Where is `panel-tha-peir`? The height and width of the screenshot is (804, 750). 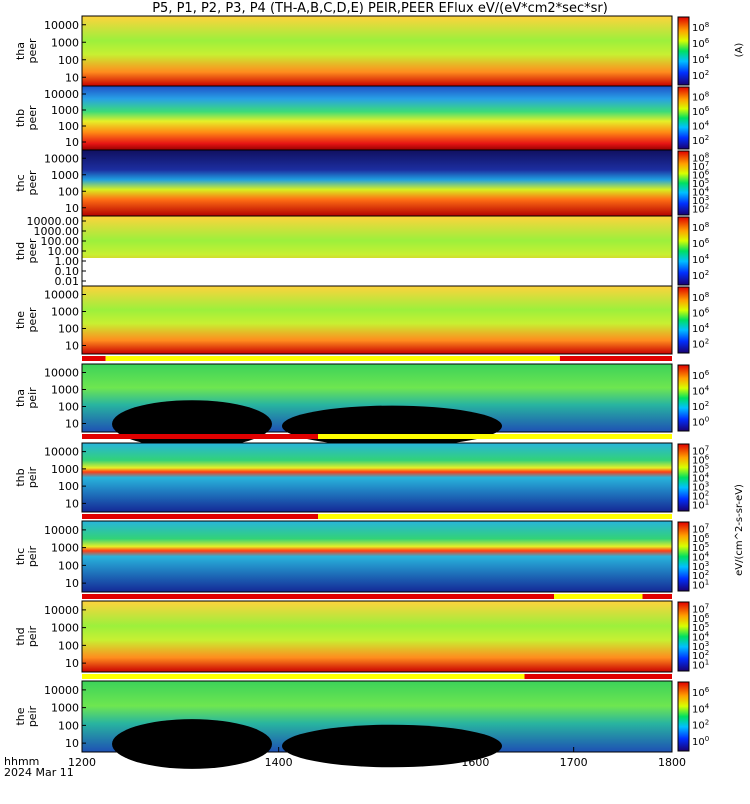 panel-tha-peir is located at coordinates (377, 406).